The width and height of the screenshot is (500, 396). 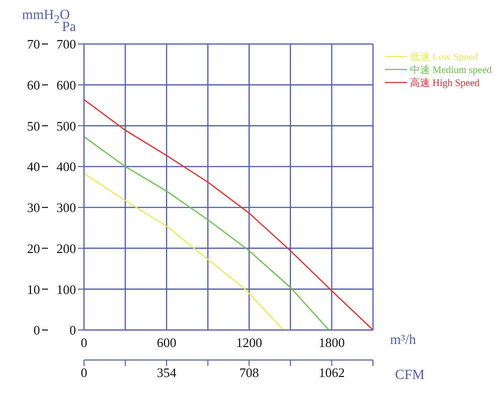 What do you see at coordinates (450, 70) in the screenshot?
I see `legend-label: 中速 Medium speed` at bounding box center [450, 70].